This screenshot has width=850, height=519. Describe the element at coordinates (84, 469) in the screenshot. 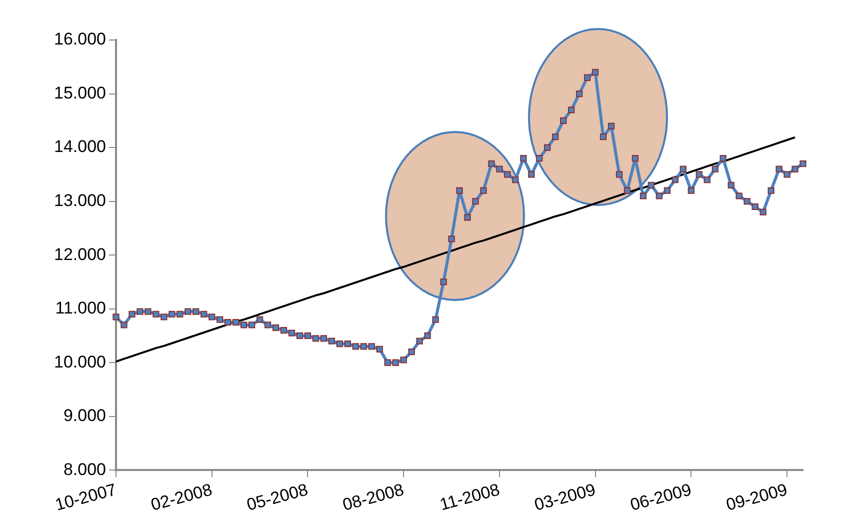

I see `y-tick-label: 8.000` at that location.